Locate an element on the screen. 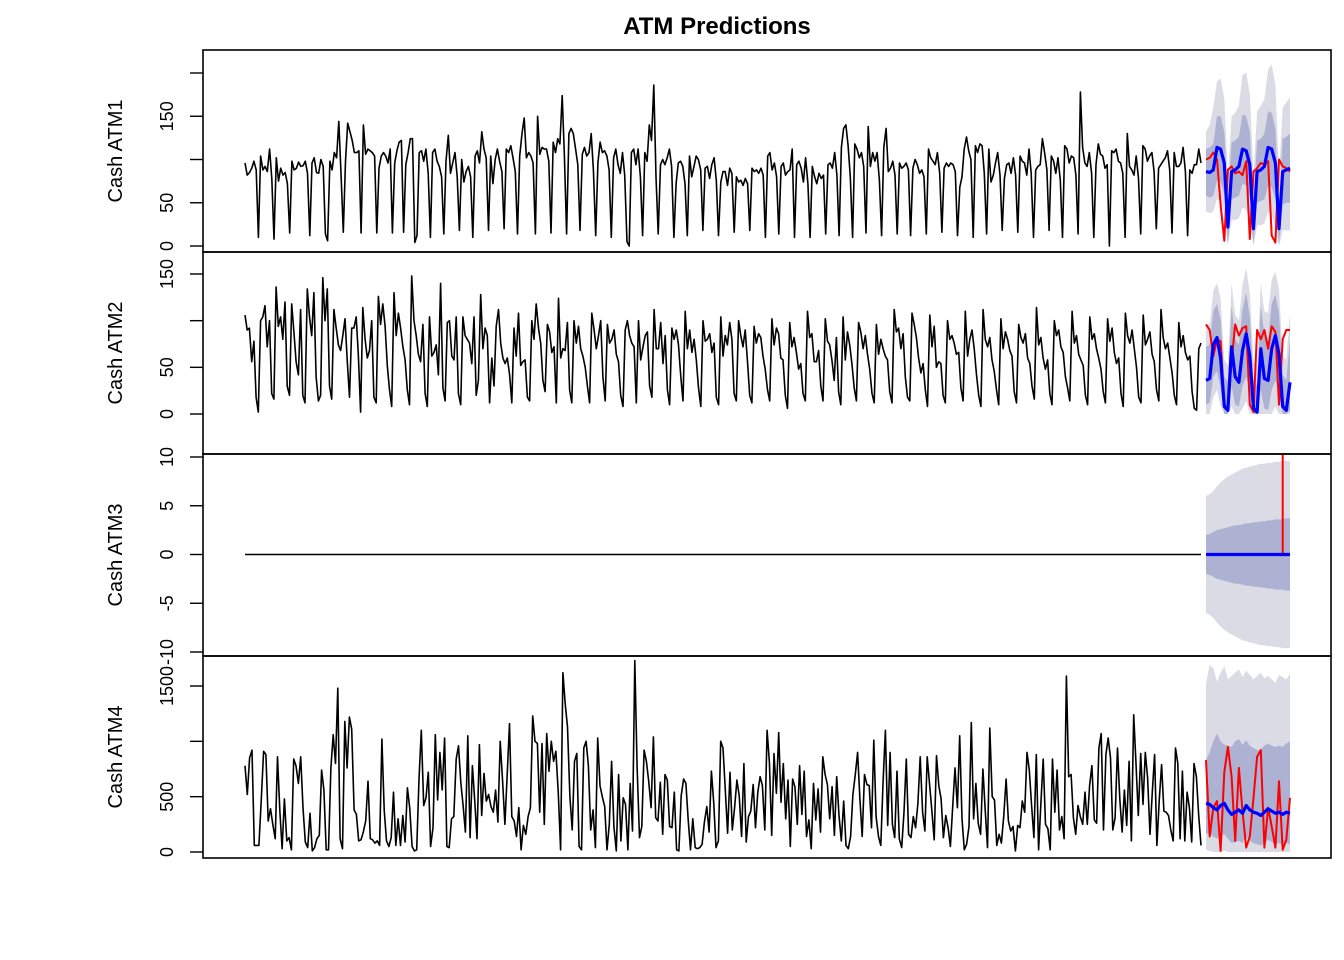 This screenshot has width=1344, height=960. chart-title: ATM Predictions is located at coordinates (717, 26).